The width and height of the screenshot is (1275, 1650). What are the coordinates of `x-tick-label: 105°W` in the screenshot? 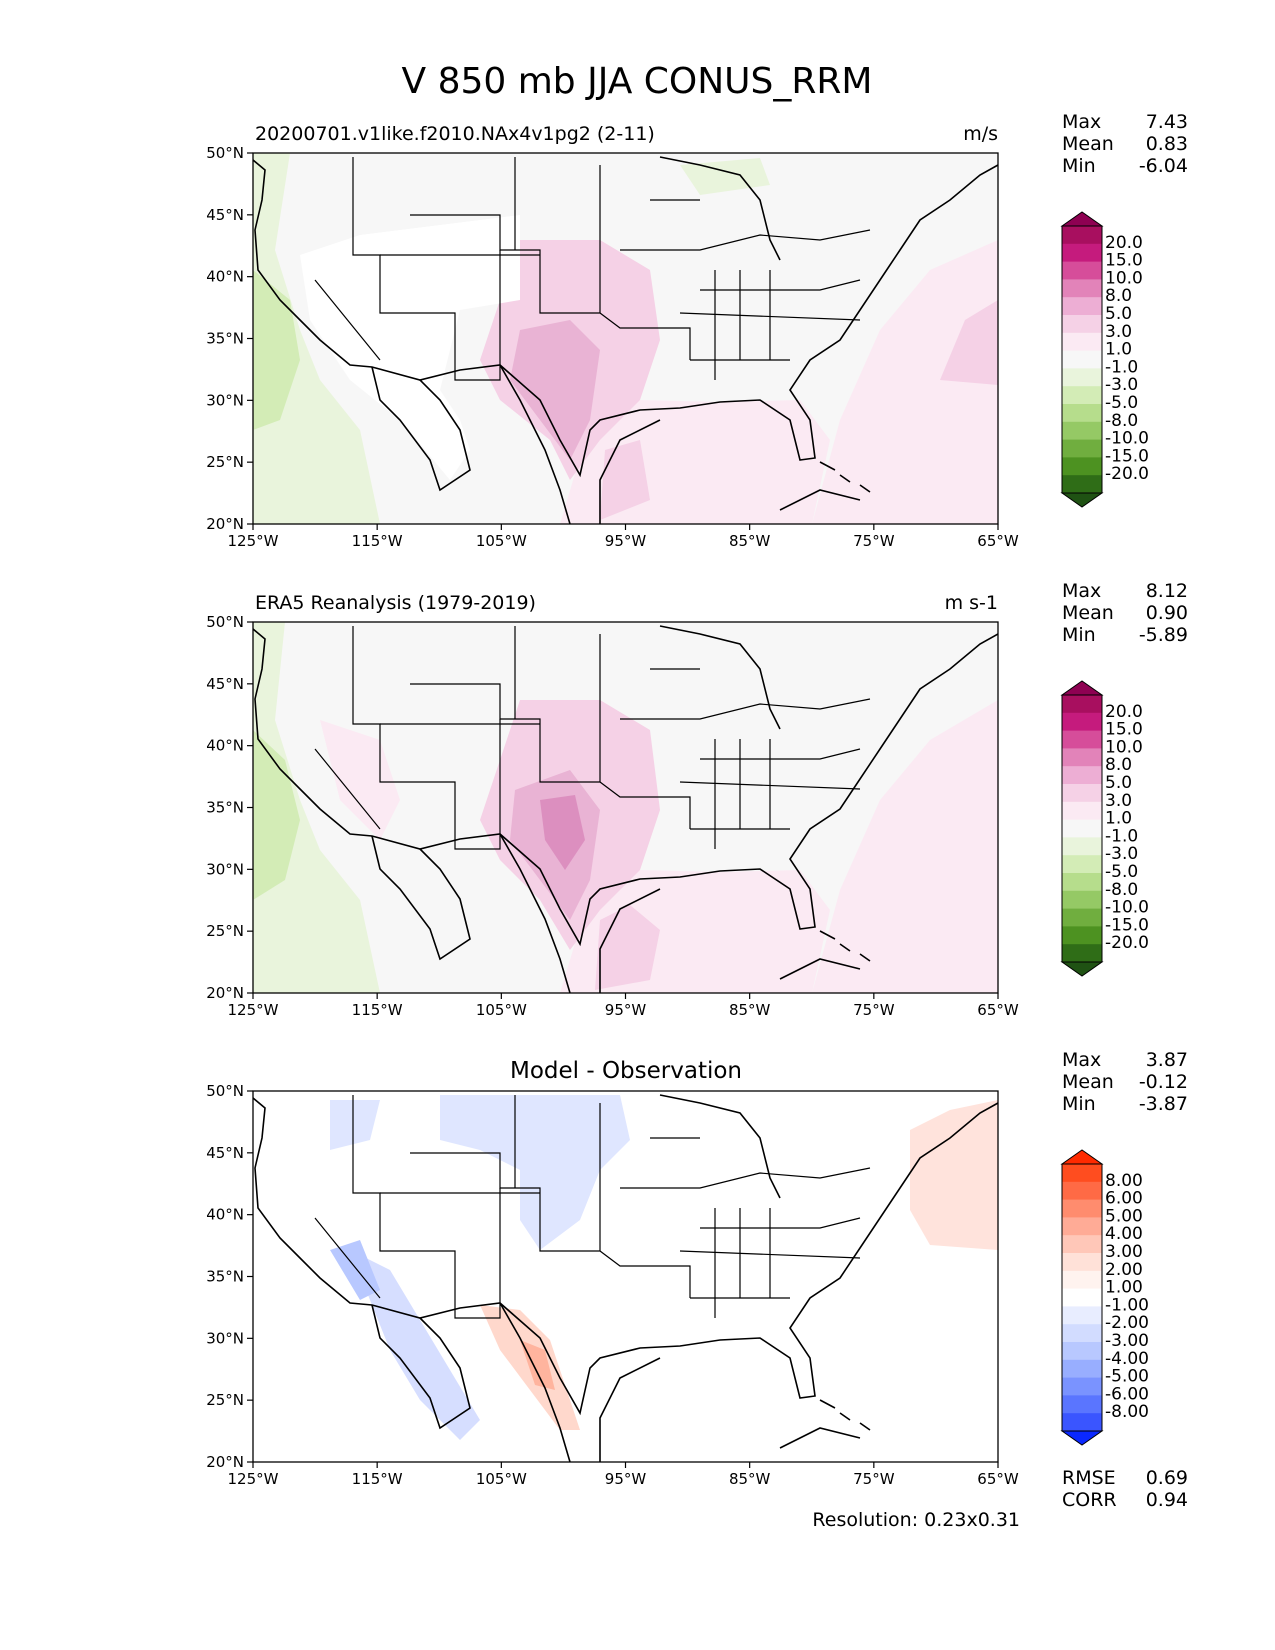 It's located at (501, 1010).